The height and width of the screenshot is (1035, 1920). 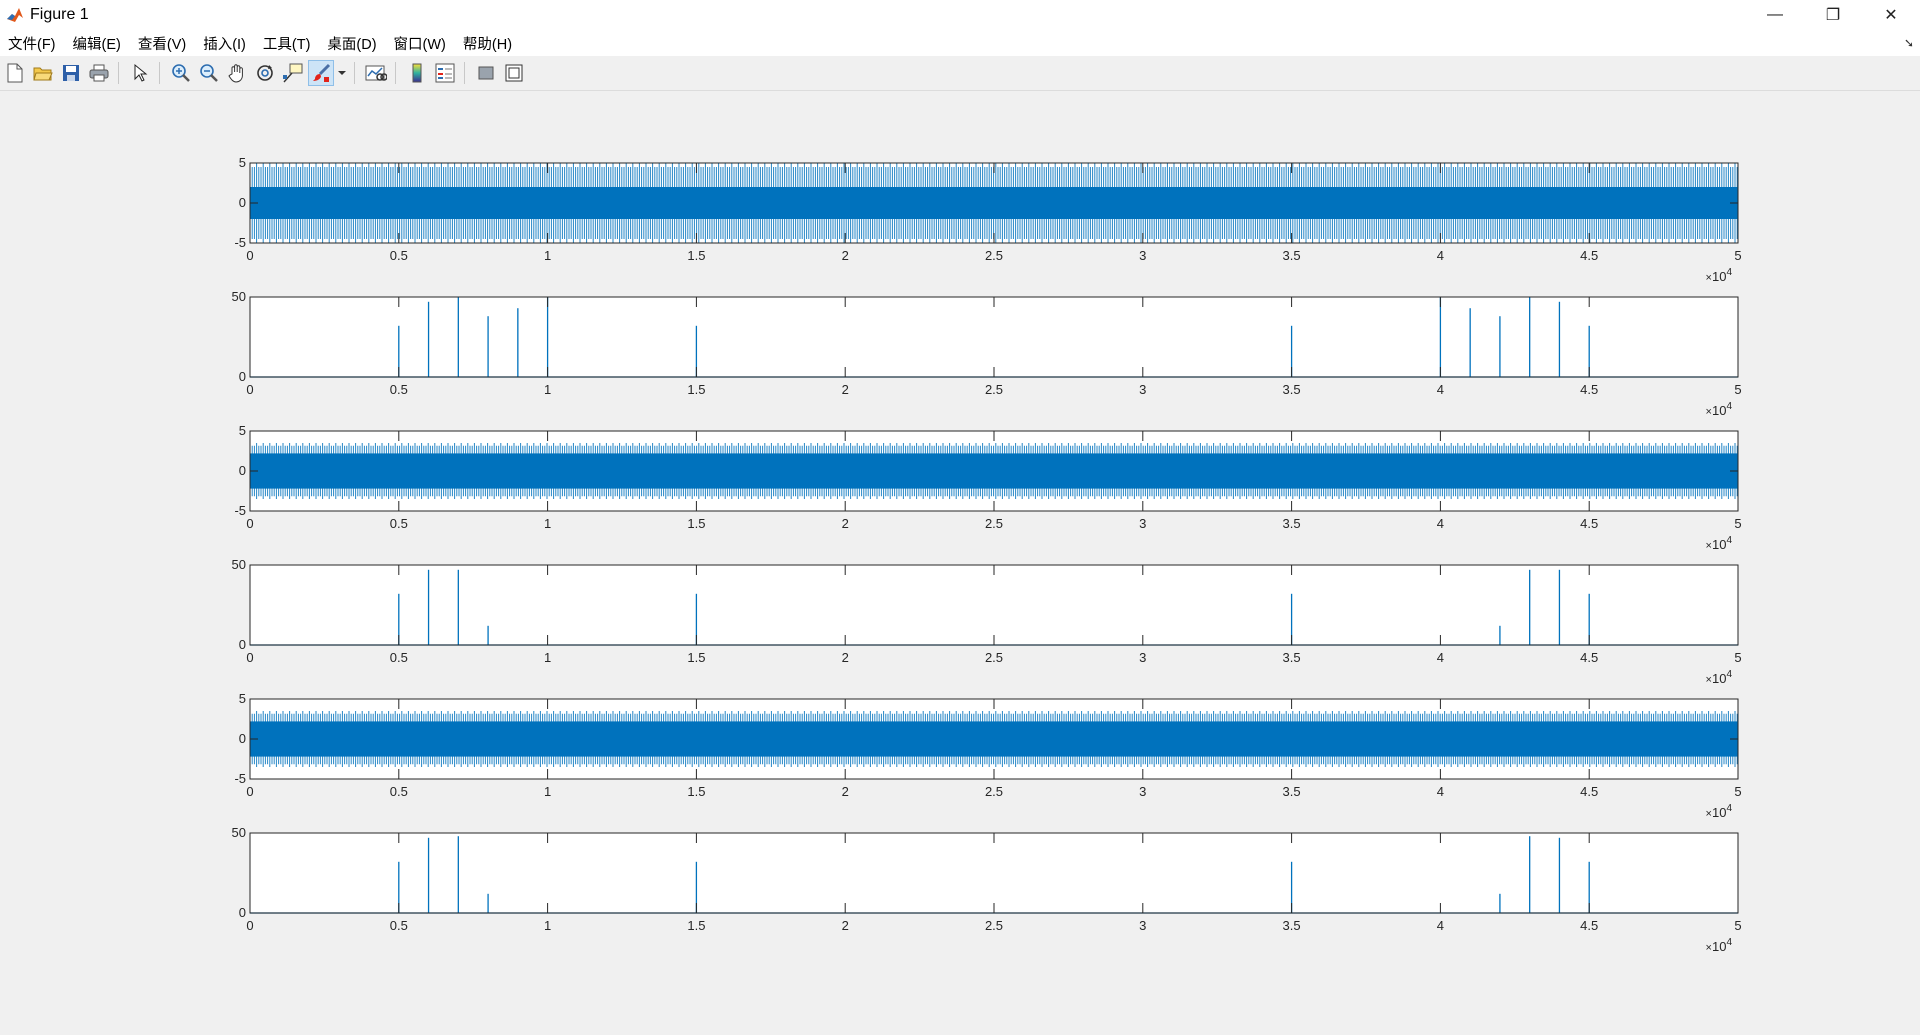 I want to click on dock-arrow-icon: ➘, so click(x=1908, y=43).